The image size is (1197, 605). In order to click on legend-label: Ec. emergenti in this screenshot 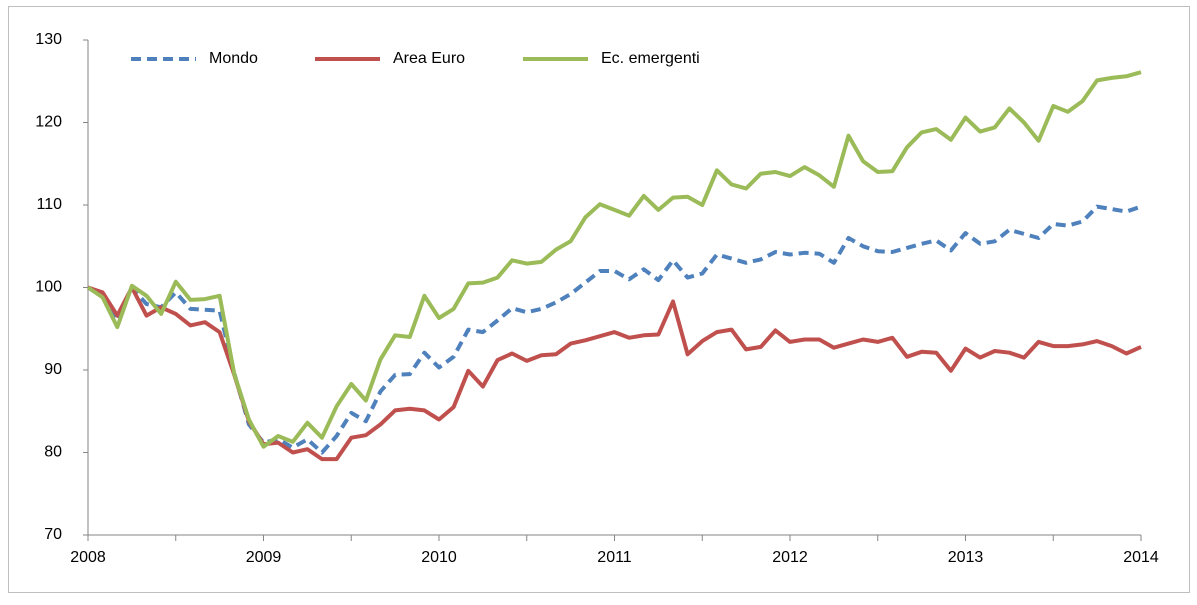, I will do `click(650, 58)`.